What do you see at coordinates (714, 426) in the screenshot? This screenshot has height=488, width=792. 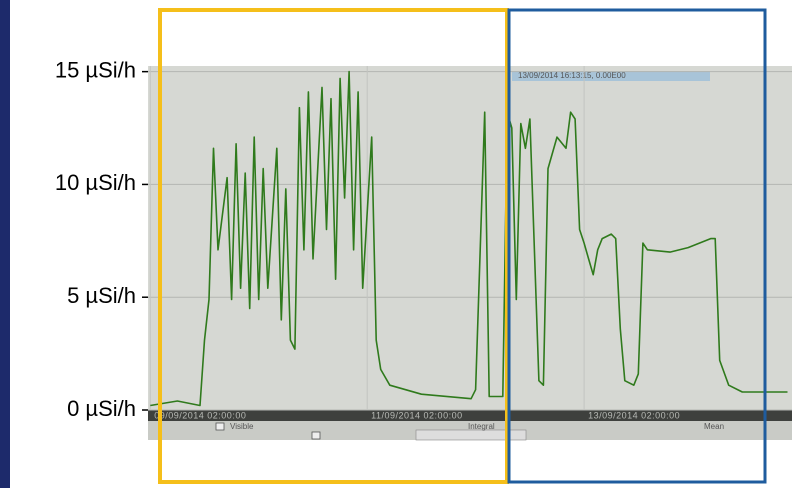 I see `panel-label: Mean` at bounding box center [714, 426].